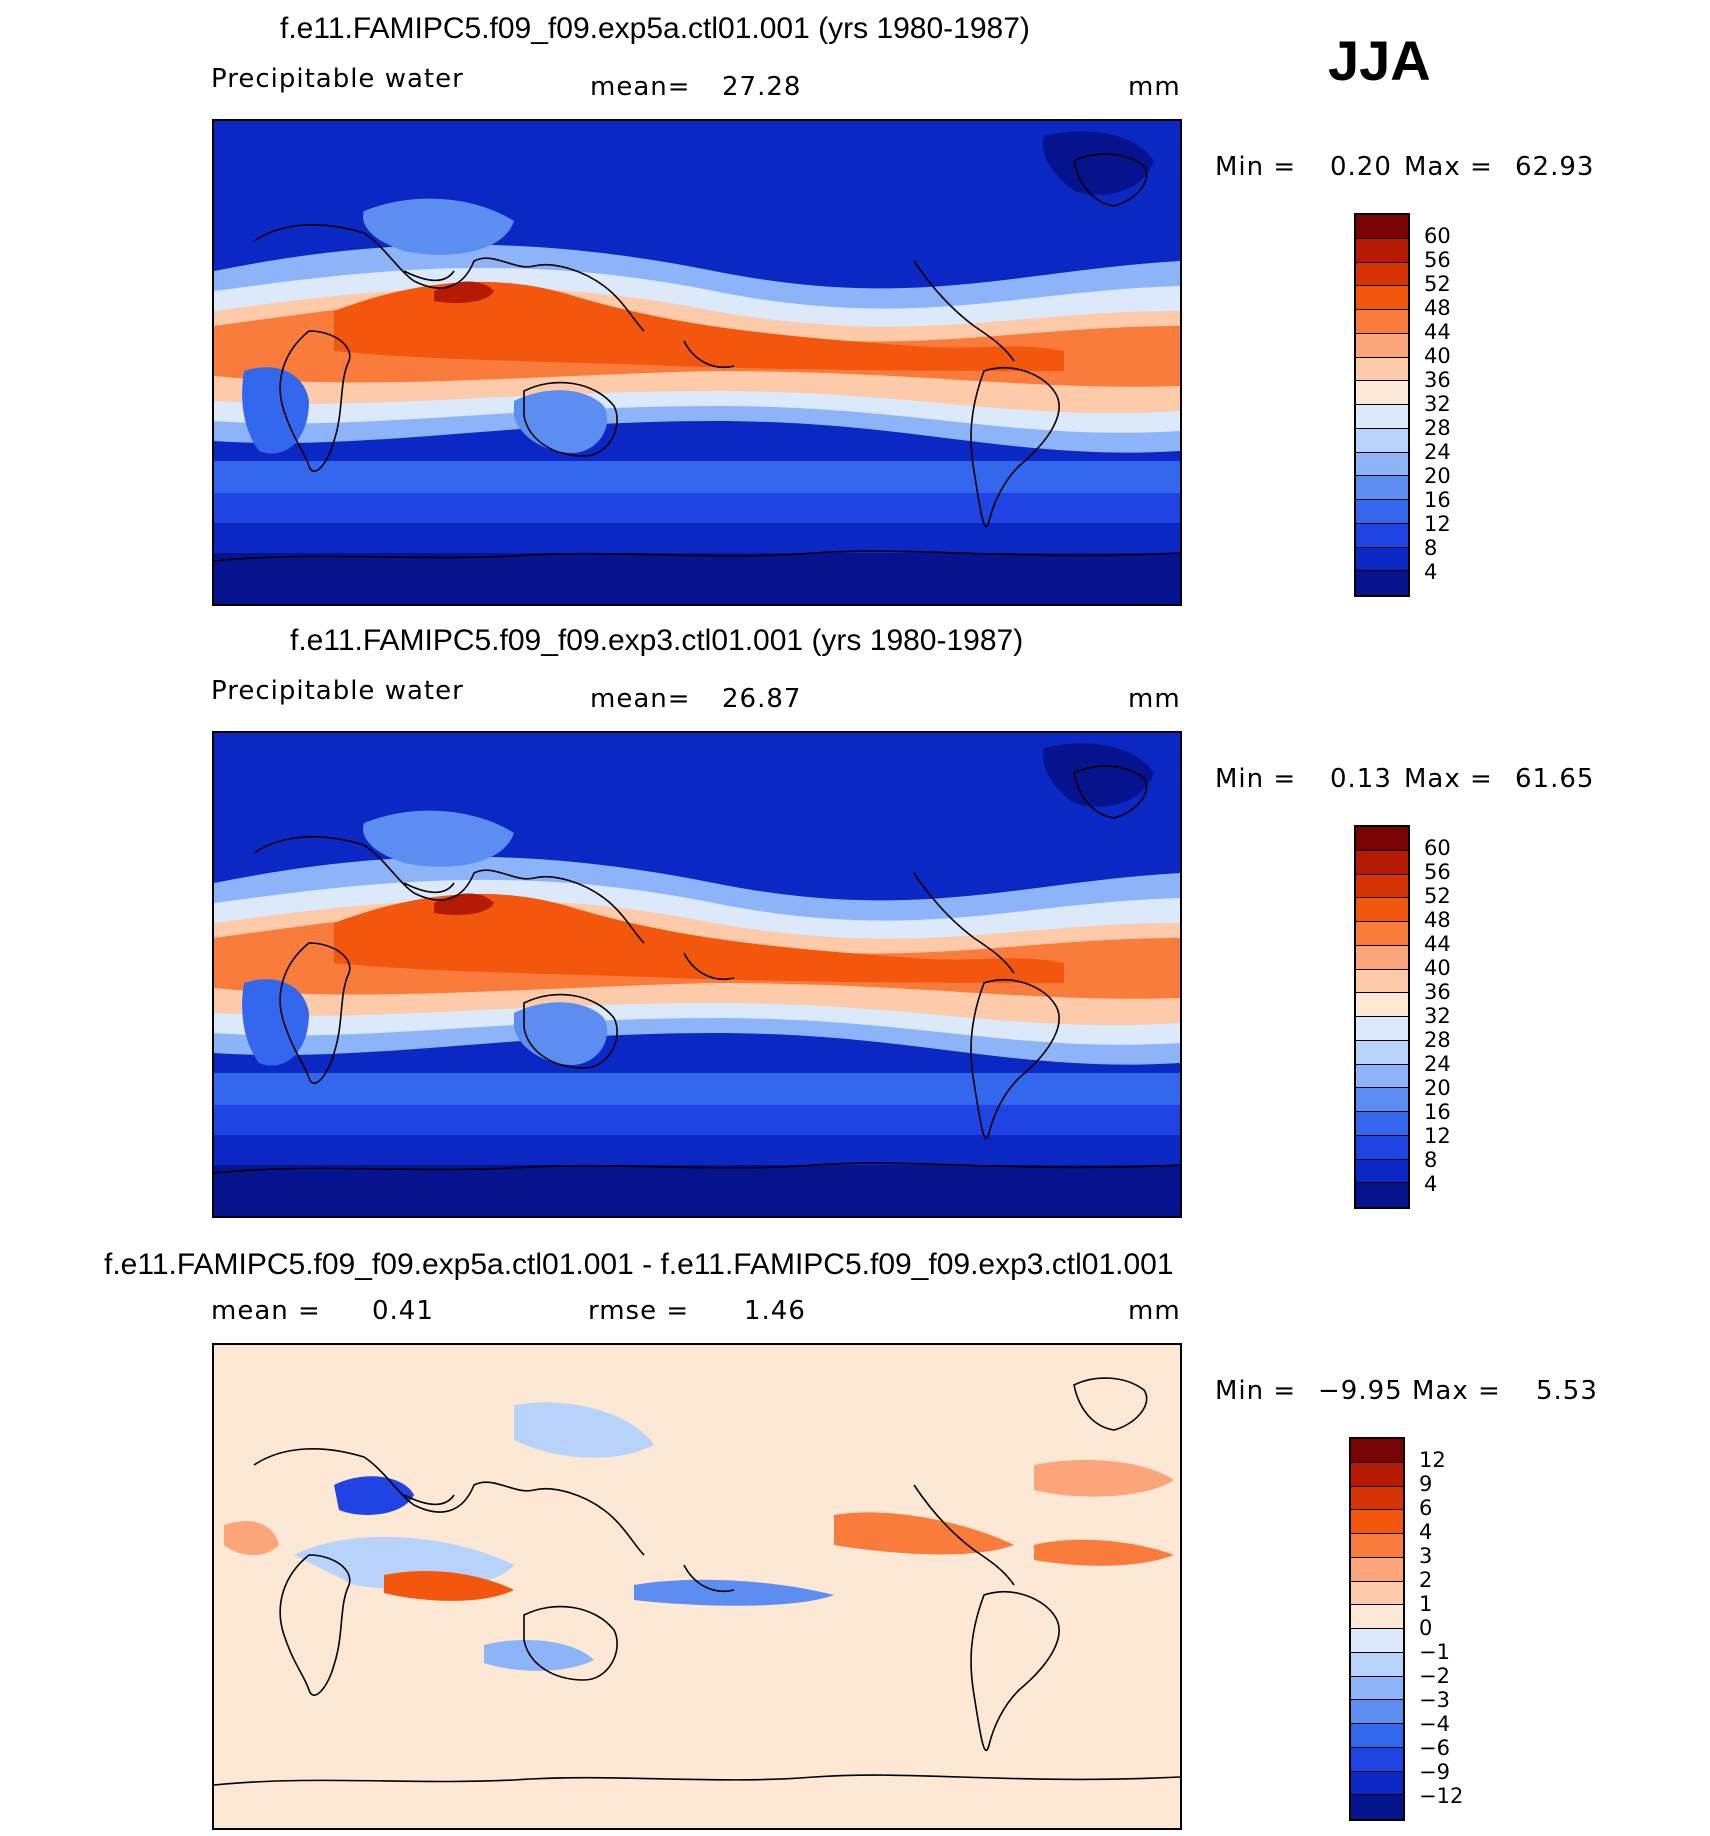 The width and height of the screenshot is (1710, 1836). Describe the element at coordinates (1567, 1391) in the screenshot. I see `panel-3-max-value: 5.53` at that location.